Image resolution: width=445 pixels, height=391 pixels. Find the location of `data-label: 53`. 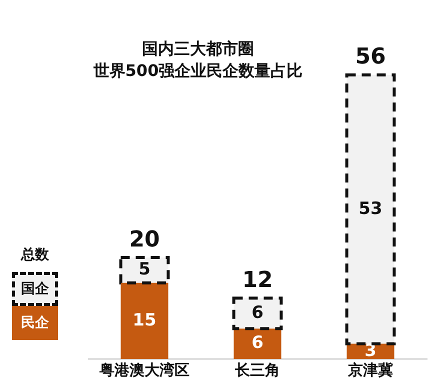

data-label: 53 is located at coordinates (370, 208).